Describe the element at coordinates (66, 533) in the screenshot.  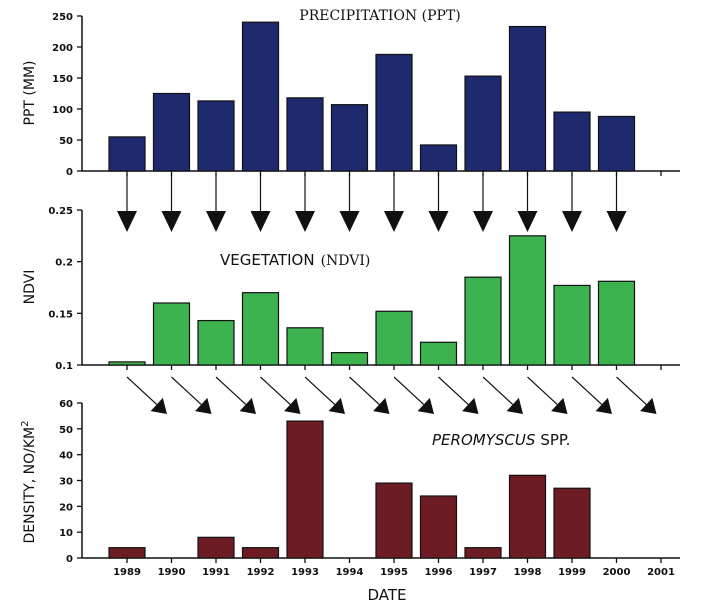
I see `y-tick-label: 10` at that location.